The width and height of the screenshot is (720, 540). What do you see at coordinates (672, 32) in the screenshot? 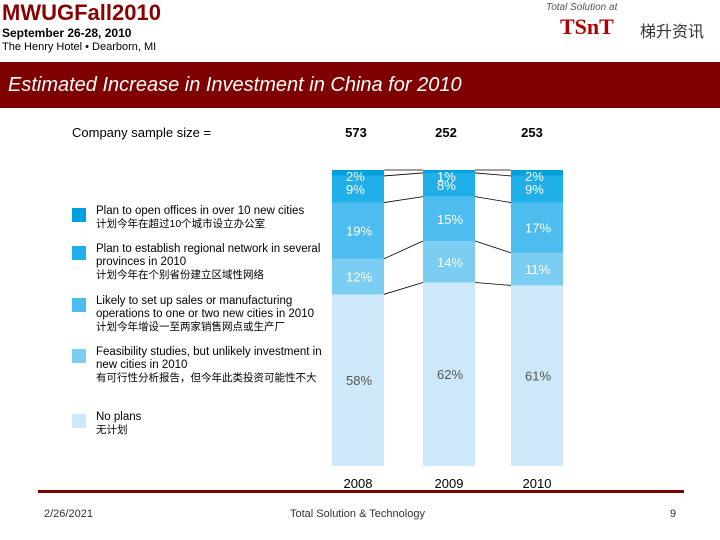
I see `logo-chinese-name: 梯升资讯` at bounding box center [672, 32].